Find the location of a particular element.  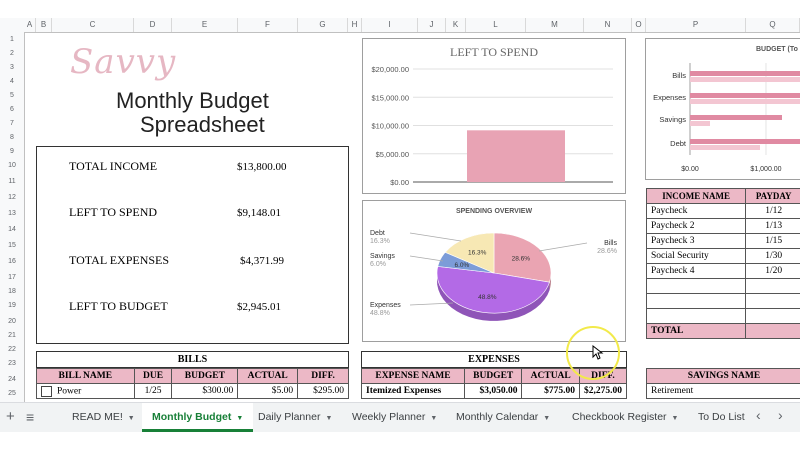

income-payday: 1/13 is located at coordinates (772, 226).